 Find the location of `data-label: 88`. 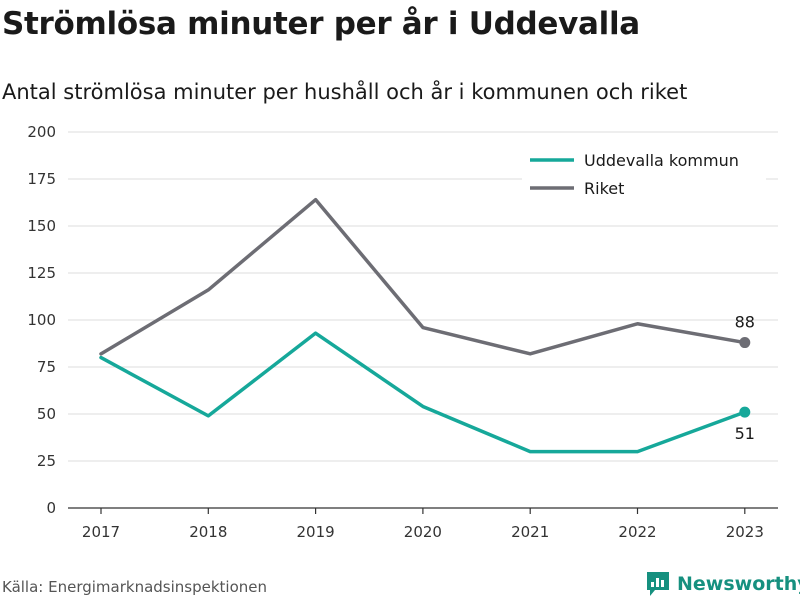

data-label: 88 is located at coordinates (745, 322).